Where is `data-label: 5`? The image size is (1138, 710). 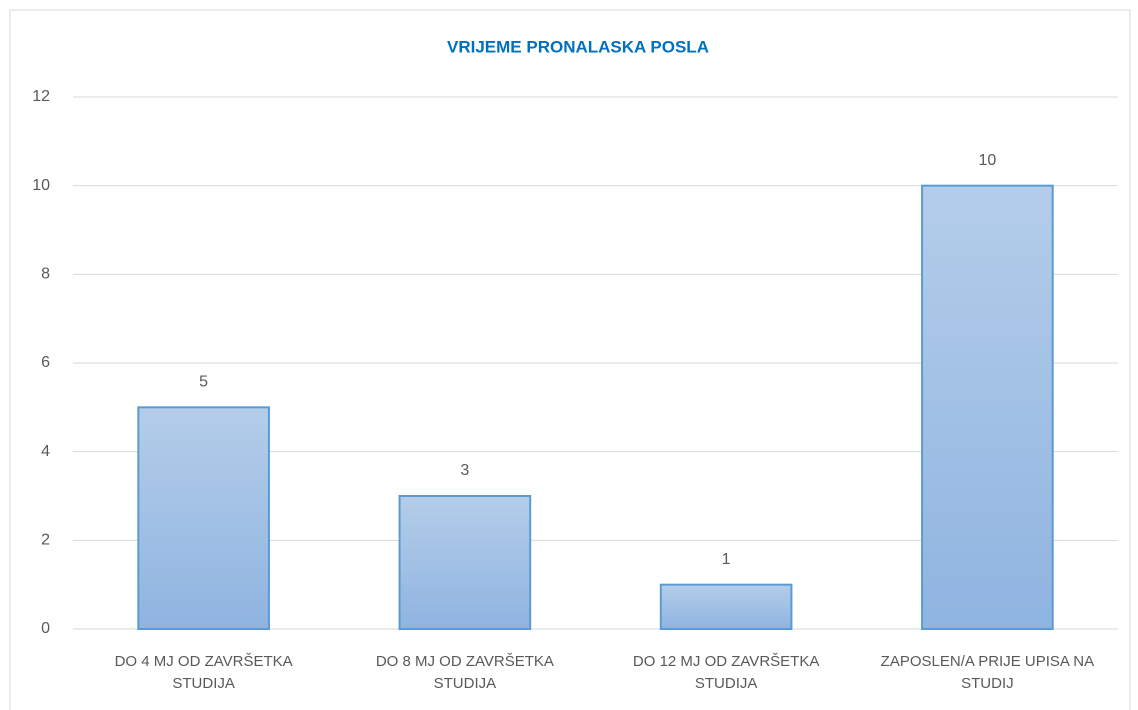 data-label: 5 is located at coordinates (203, 382).